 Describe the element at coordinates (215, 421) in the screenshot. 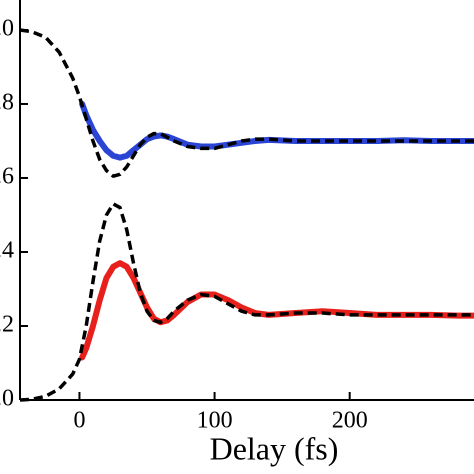

I see `x-tick-label: 100` at that location.